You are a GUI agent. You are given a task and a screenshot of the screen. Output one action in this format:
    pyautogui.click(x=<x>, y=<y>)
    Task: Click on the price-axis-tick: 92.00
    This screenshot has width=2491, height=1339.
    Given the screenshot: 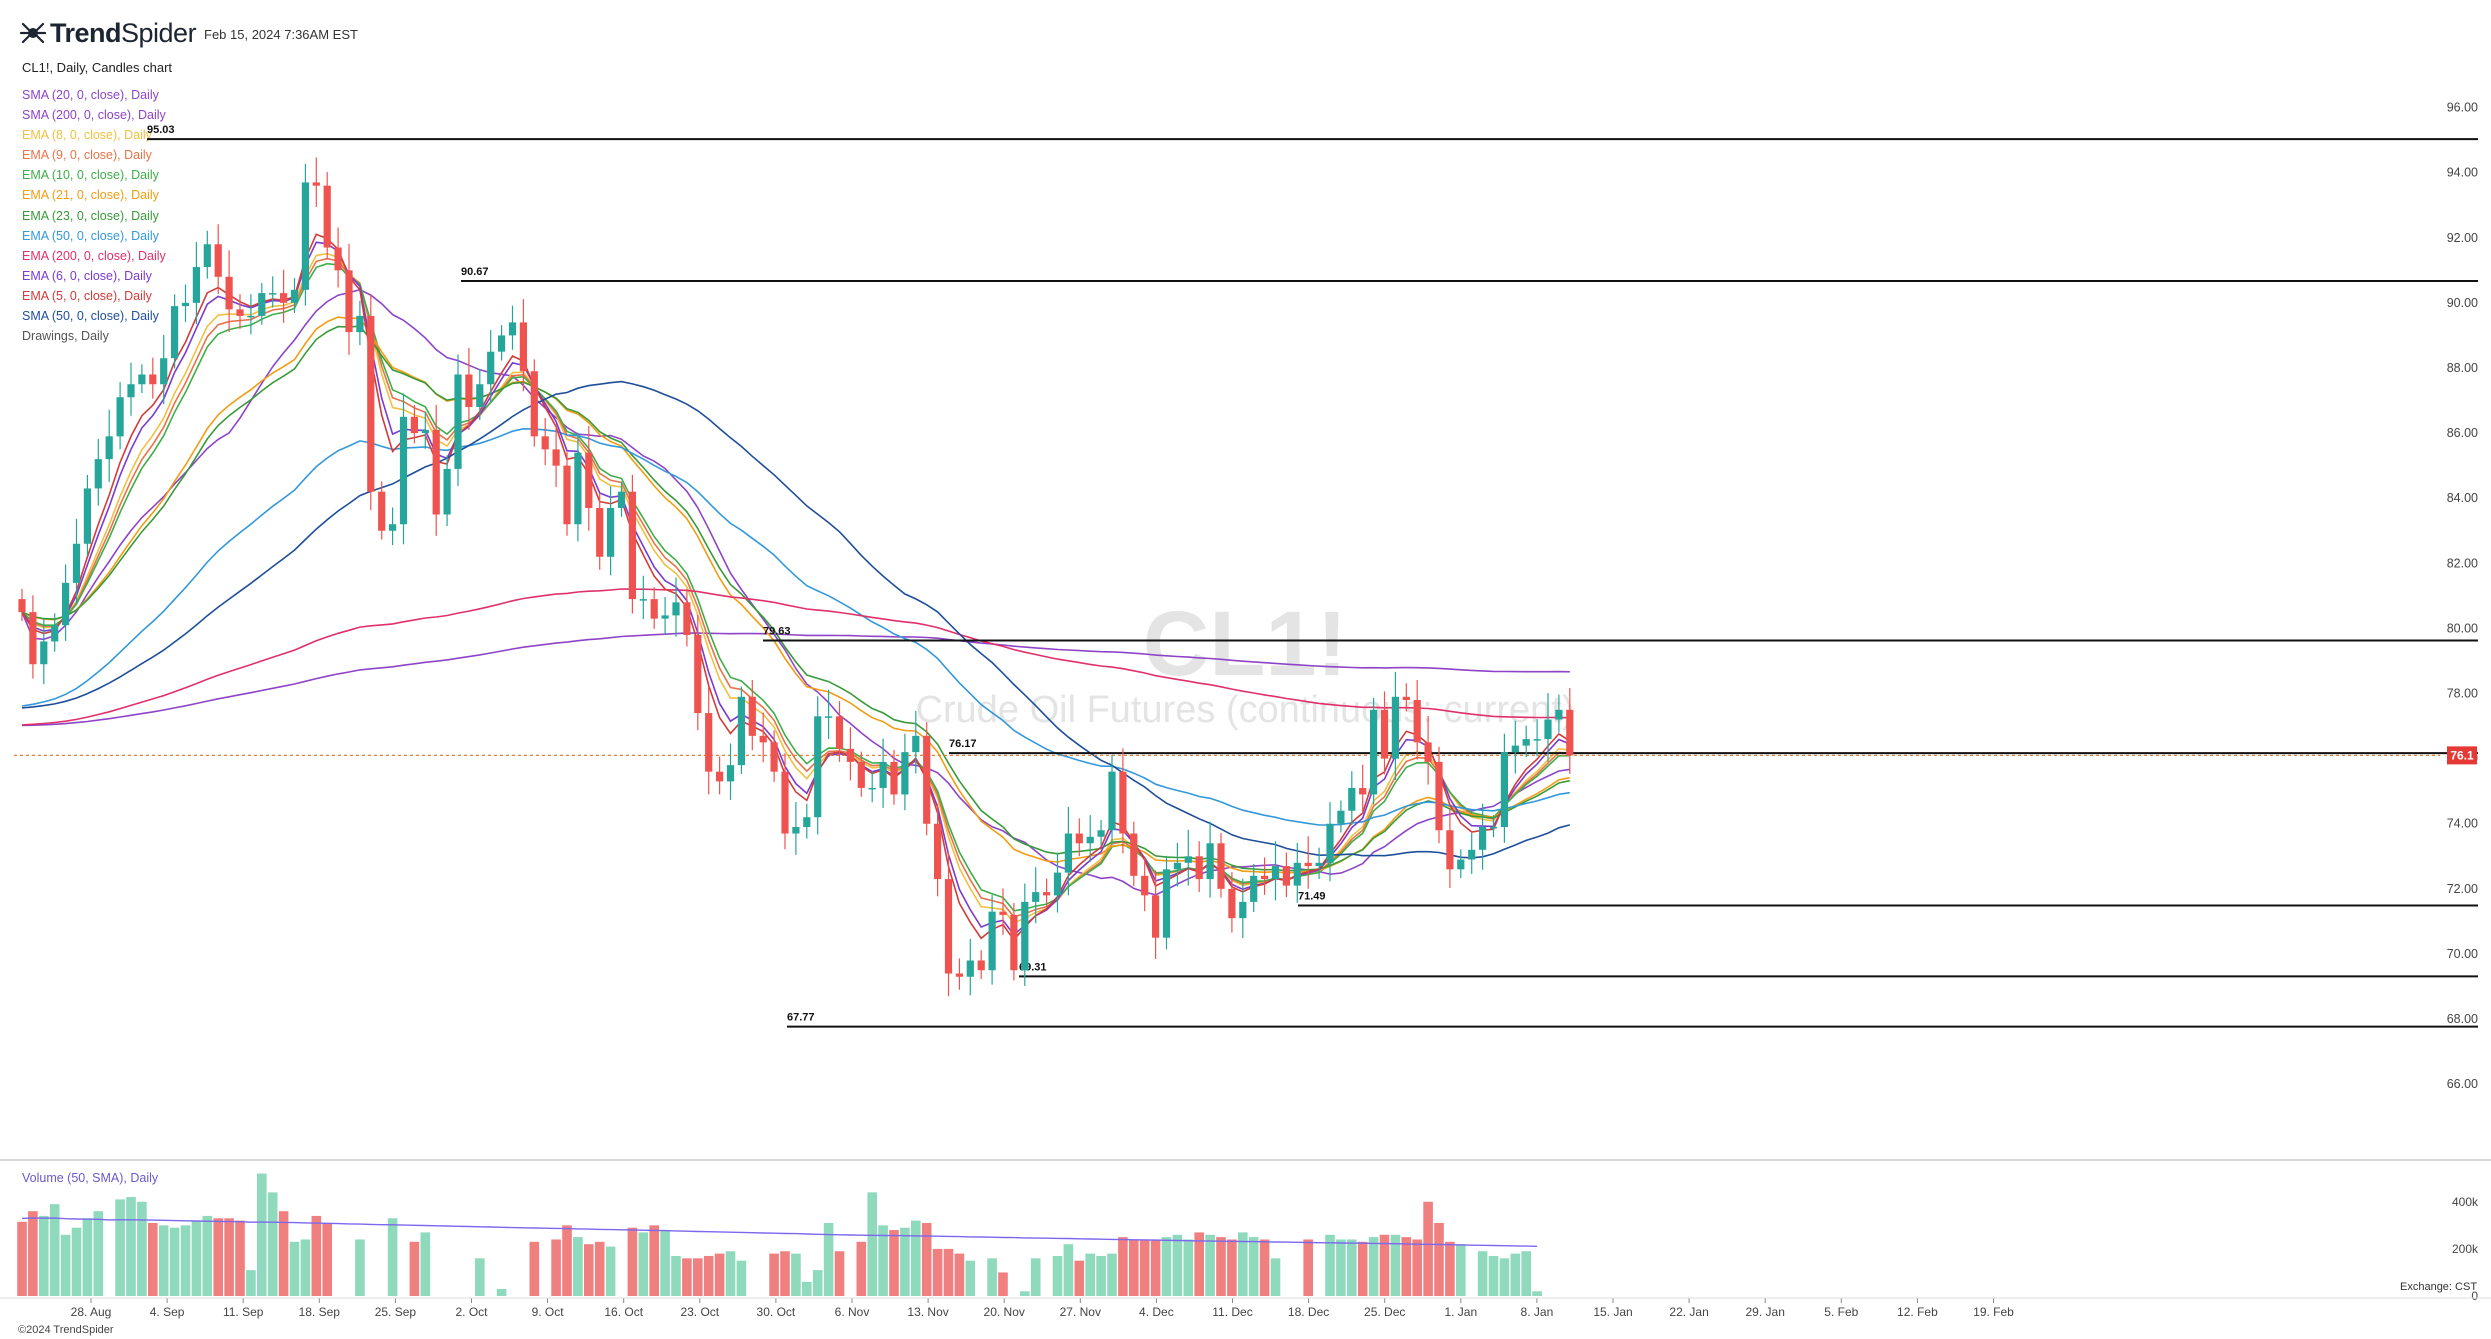 What is the action you would take?
    pyautogui.click(x=2462, y=238)
    